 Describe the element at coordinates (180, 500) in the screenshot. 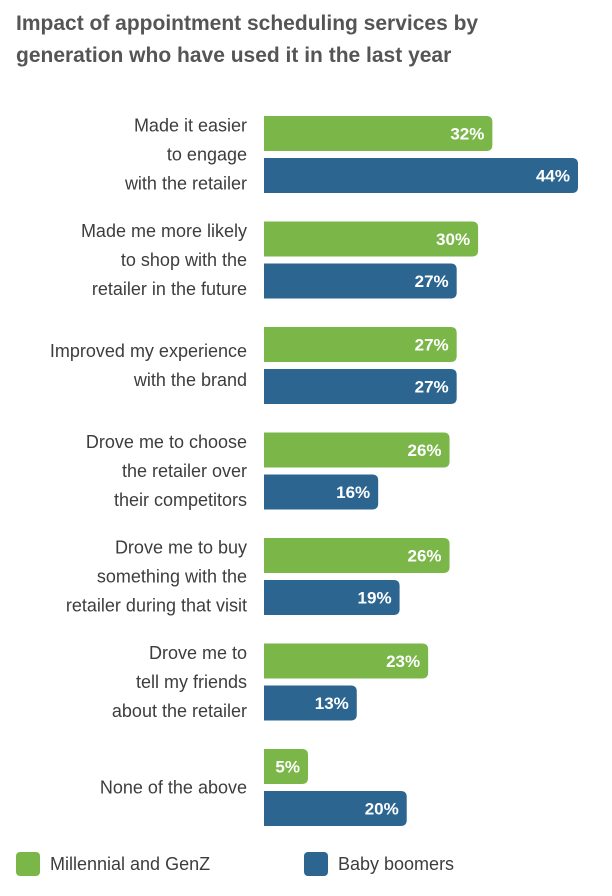

I see `category-label-line: their competitors` at that location.